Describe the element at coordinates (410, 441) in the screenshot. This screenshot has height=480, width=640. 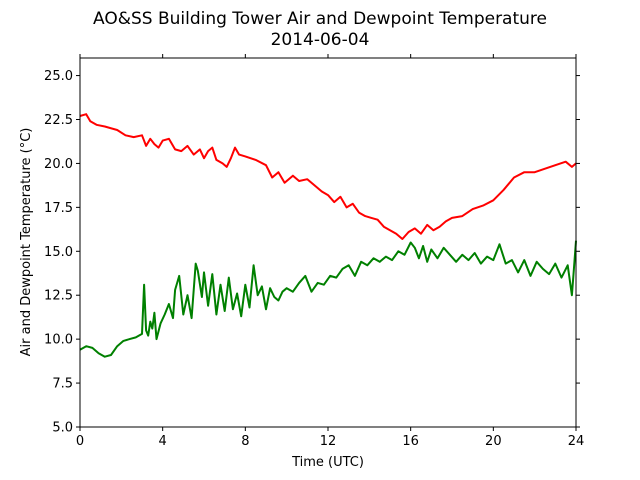
I see `x-tick-label: 16` at that location.